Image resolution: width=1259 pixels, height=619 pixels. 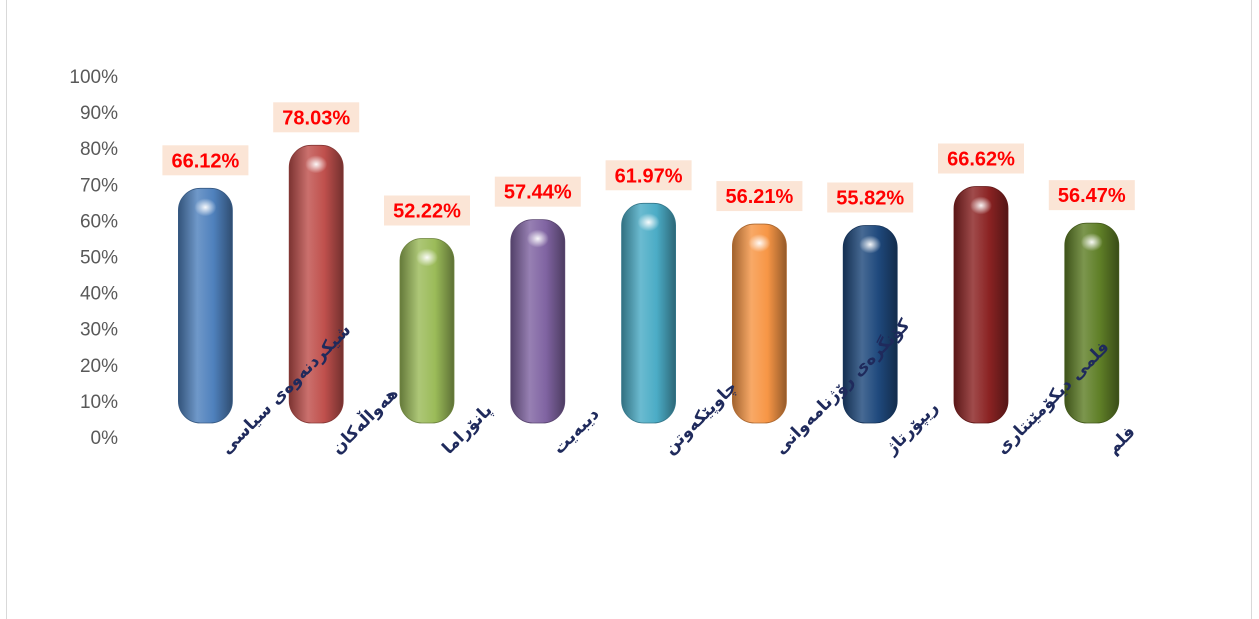 I want to click on category-label: فلم, so click(x=1121, y=440).